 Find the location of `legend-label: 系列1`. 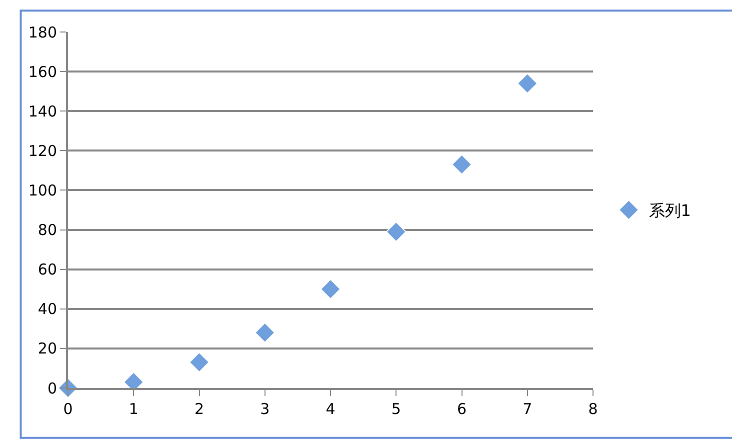

legend-label: 系列1 is located at coordinates (669, 210).